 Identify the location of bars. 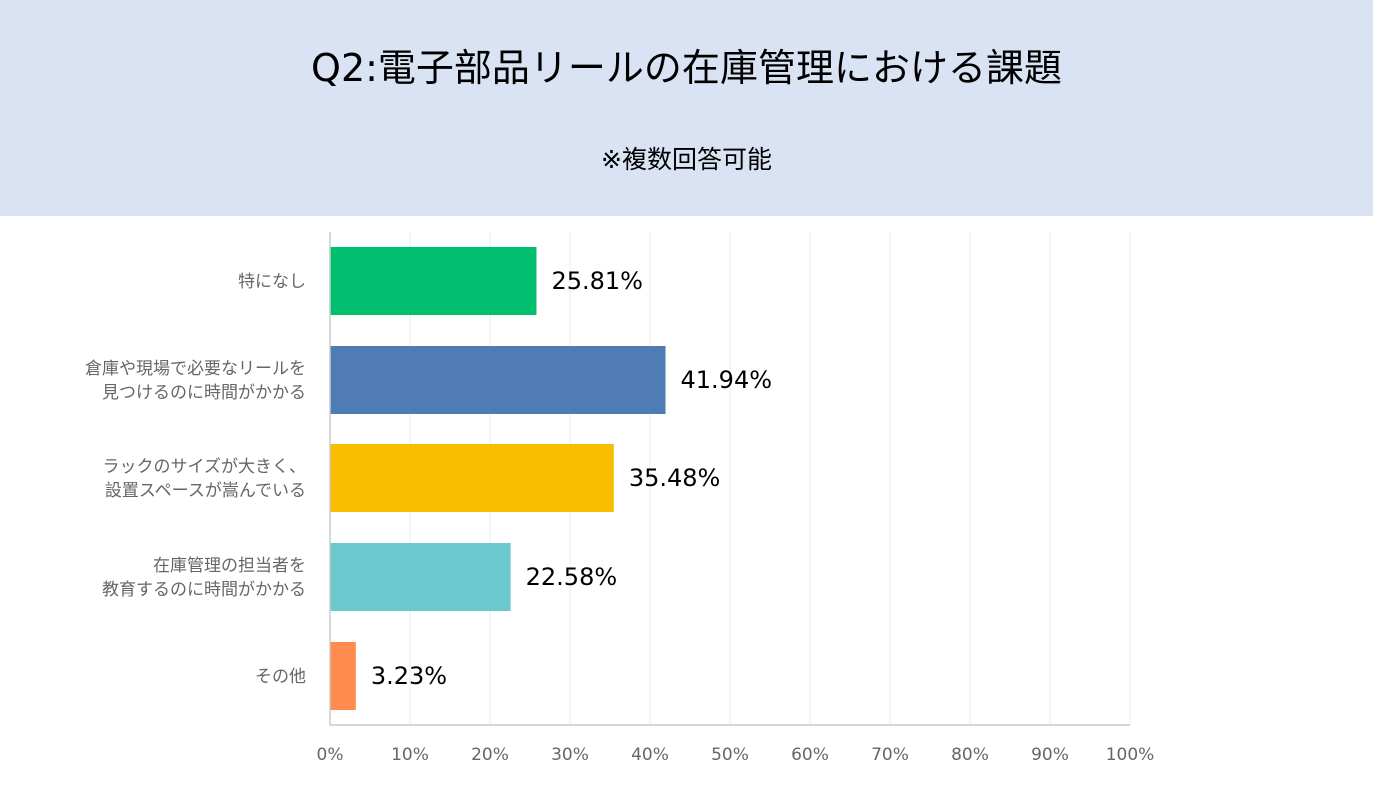
(498, 478).